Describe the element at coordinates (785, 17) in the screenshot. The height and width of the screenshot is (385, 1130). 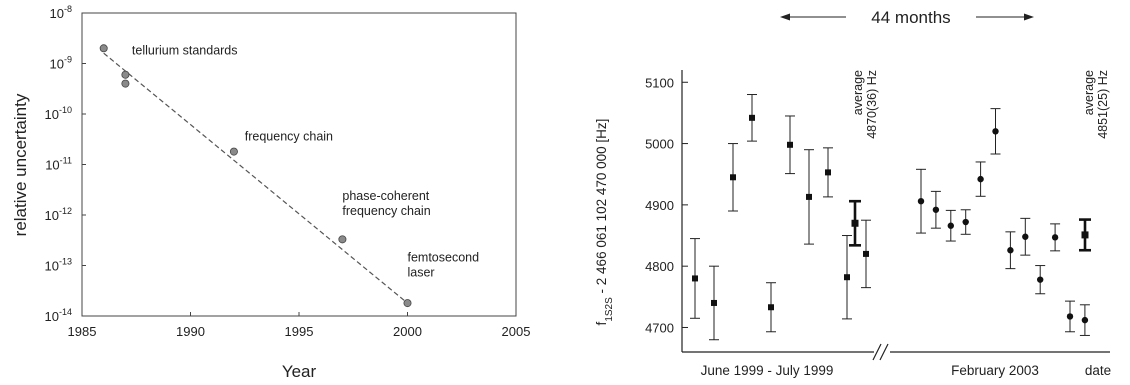
I see `span-arrowhead-left-icon` at that location.